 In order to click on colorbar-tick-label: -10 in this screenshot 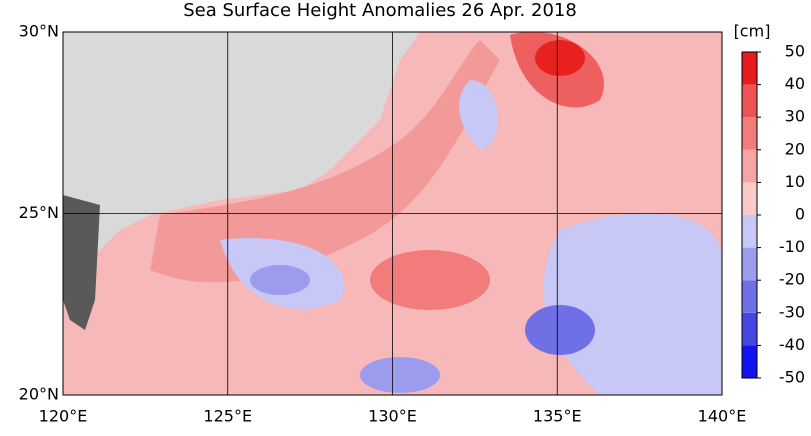, I will do `click(792, 246)`.